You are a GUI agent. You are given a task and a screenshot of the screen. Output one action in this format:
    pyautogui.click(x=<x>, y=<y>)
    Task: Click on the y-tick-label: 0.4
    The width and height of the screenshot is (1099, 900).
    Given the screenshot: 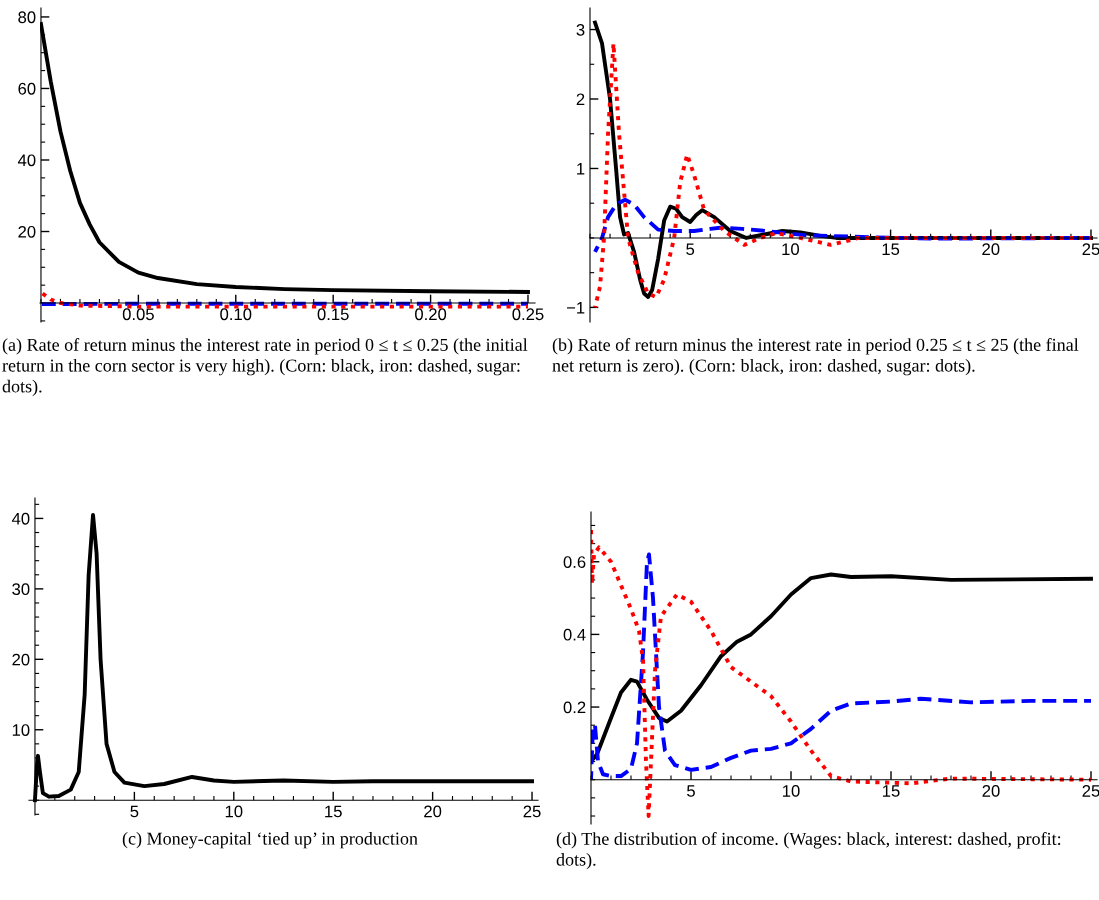 What is the action you would take?
    pyautogui.click(x=574, y=634)
    